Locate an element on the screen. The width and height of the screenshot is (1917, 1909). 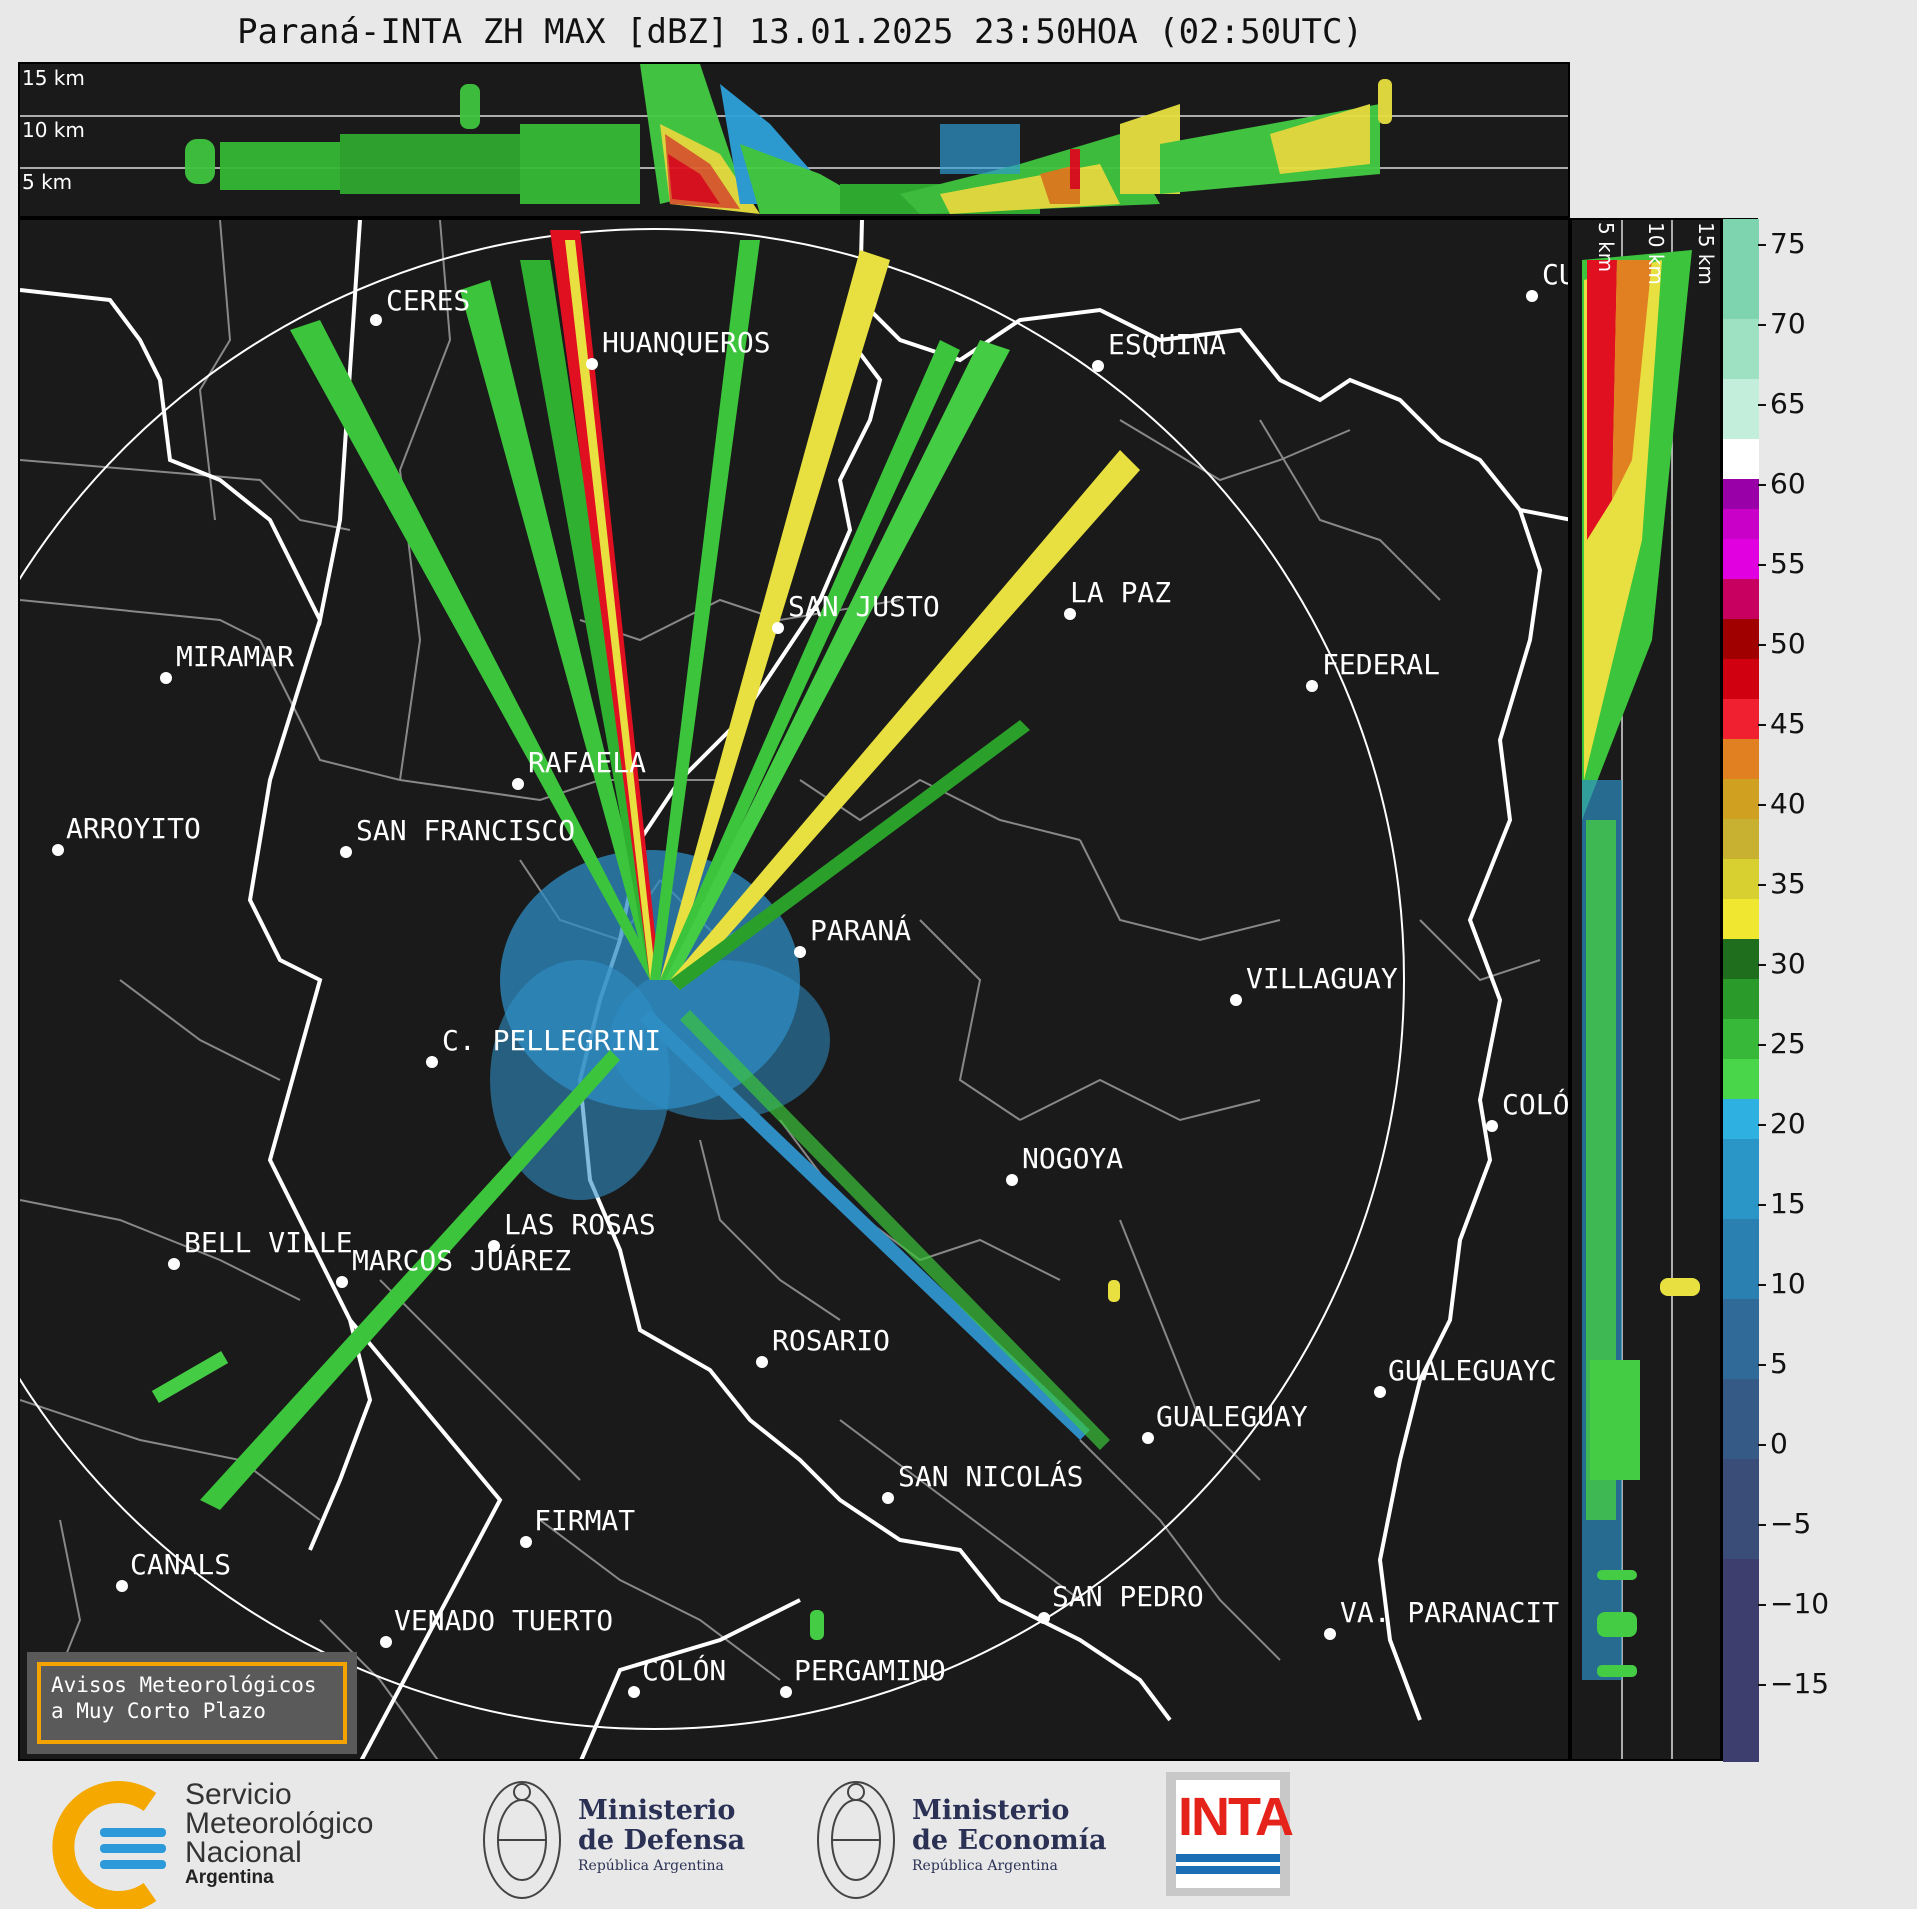
city-label: PERGAMINO is located at coordinates (870, 1670).